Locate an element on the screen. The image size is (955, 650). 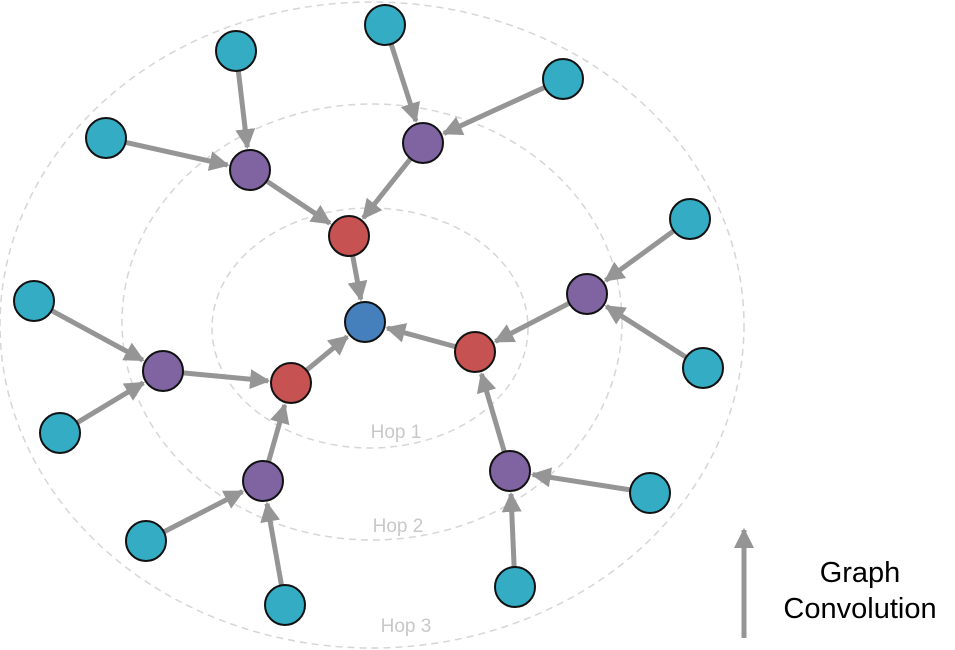
hop-2-label: Hop 2 is located at coordinates (398, 526).